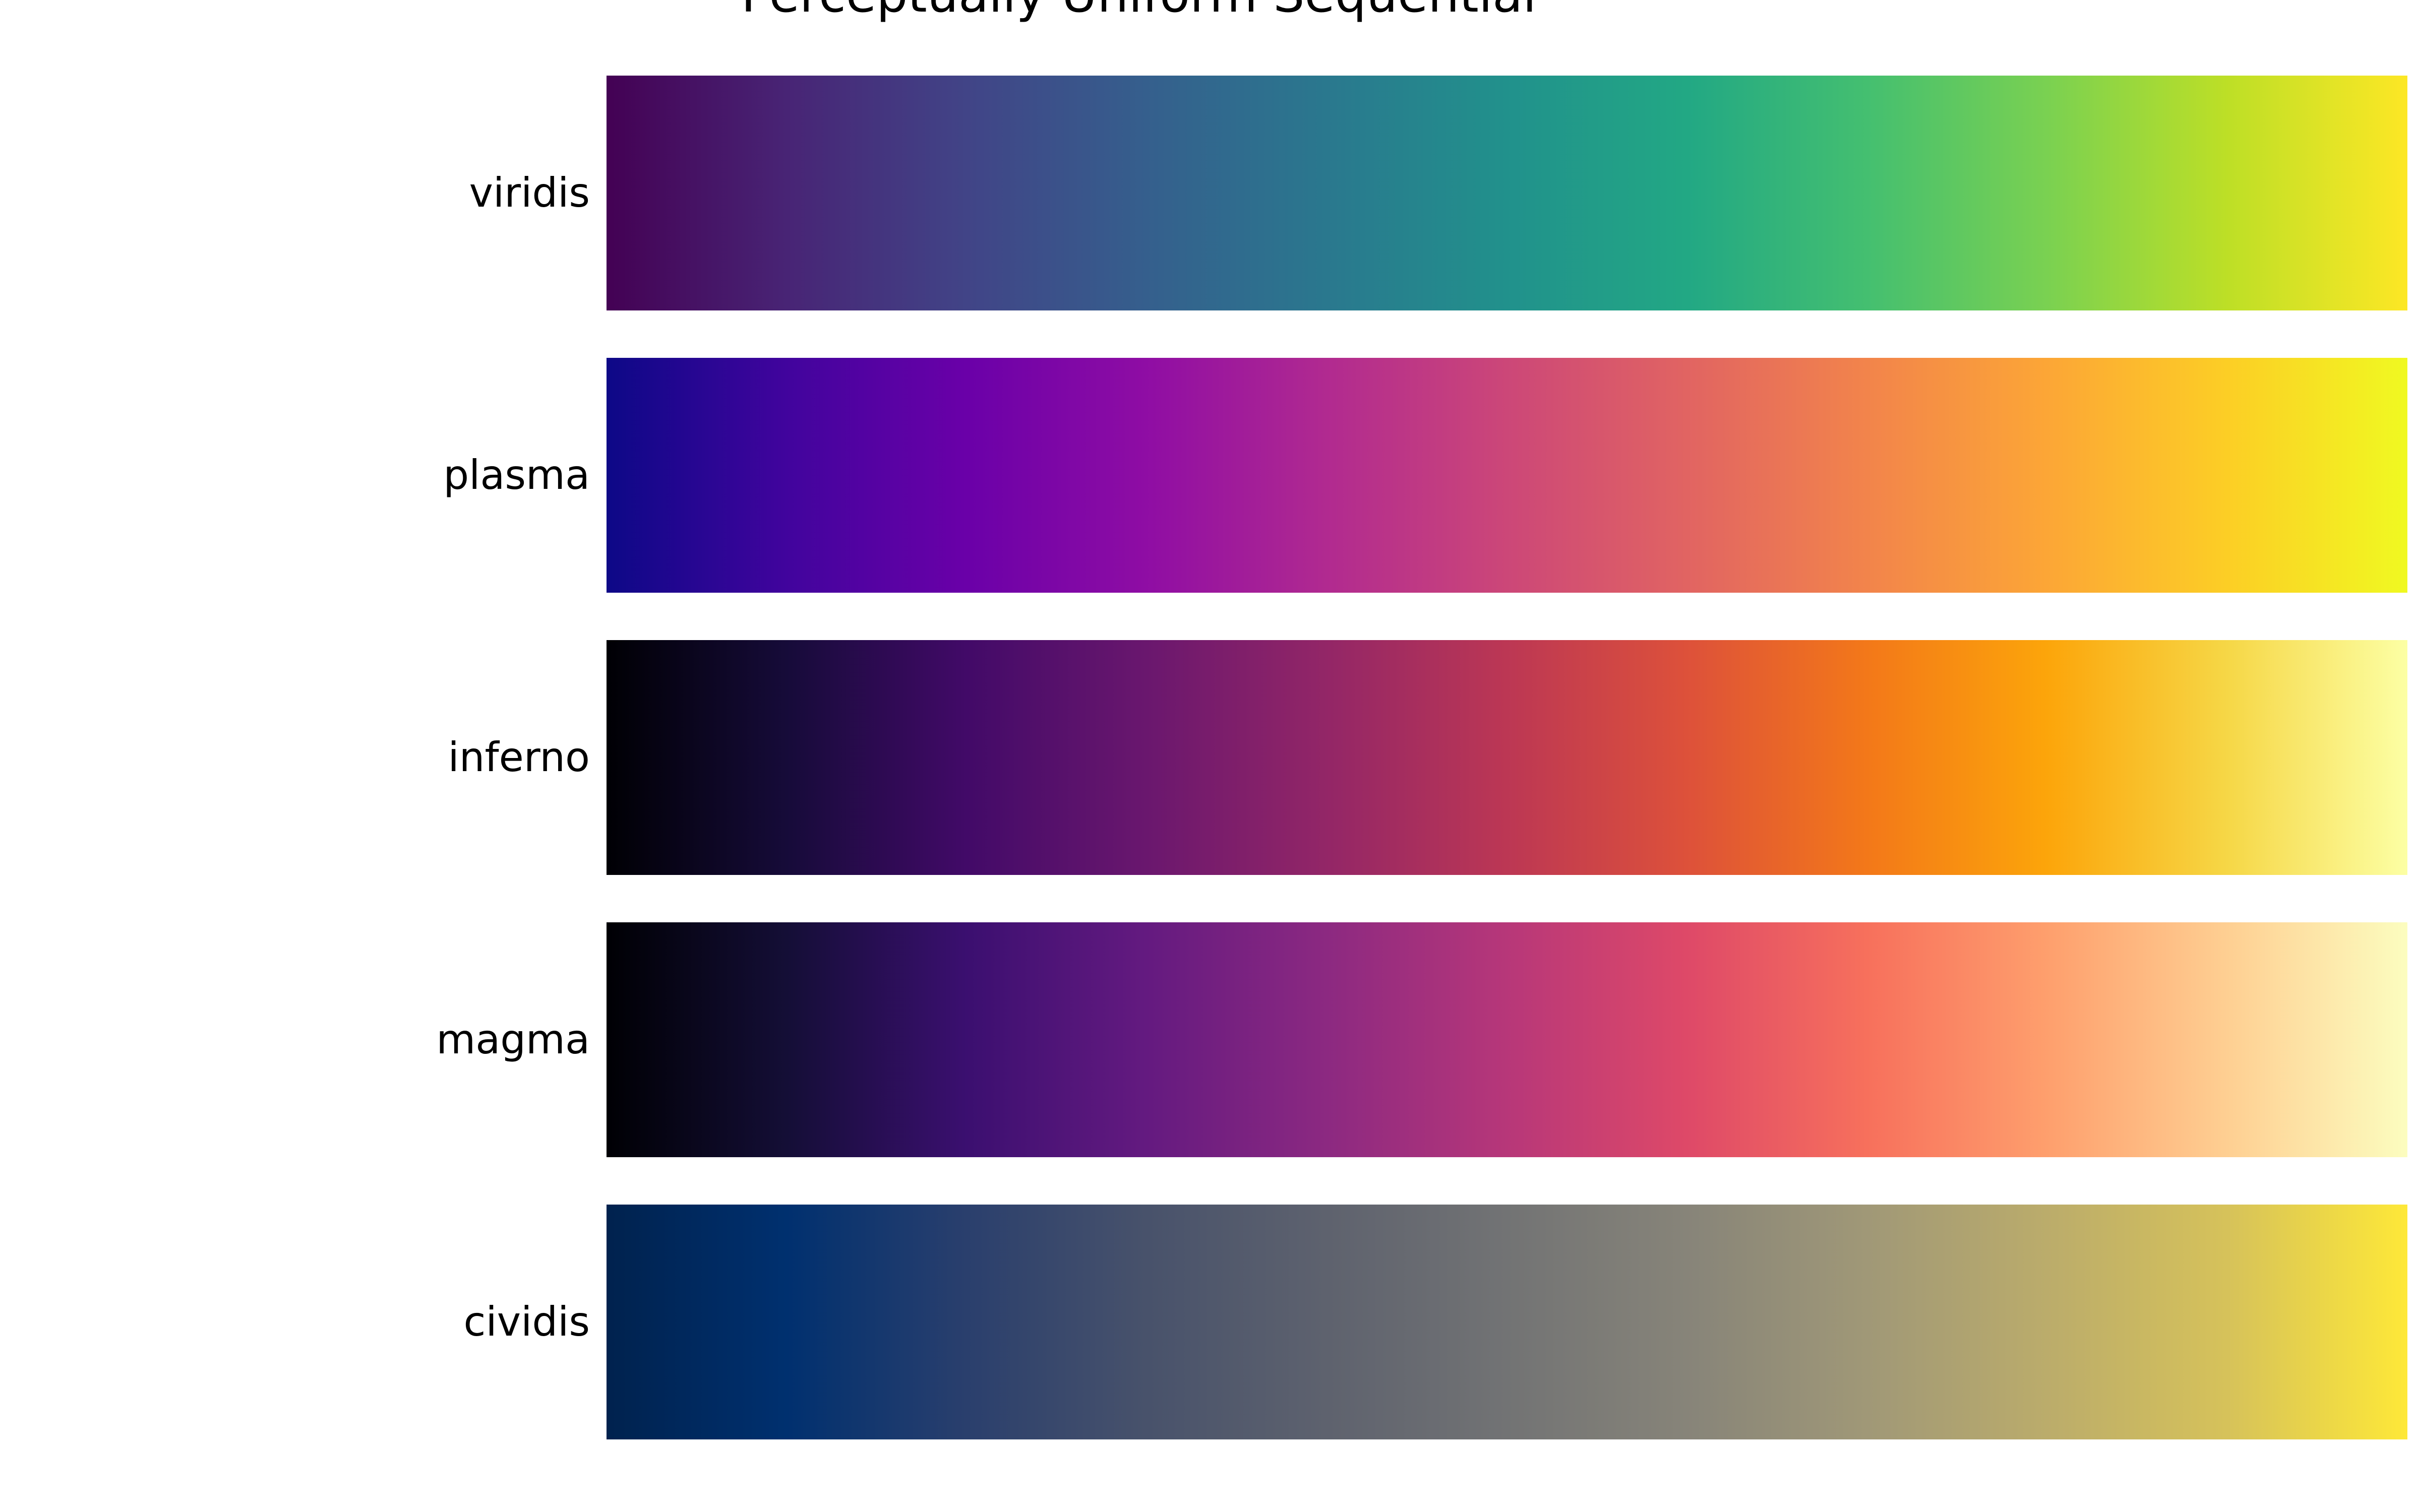 Image resolution: width=2420 pixels, height=1512 pixels. Describe the element at coordinates (529, 192) in the screenshot. I see `colormap-label: viridis` at that location.